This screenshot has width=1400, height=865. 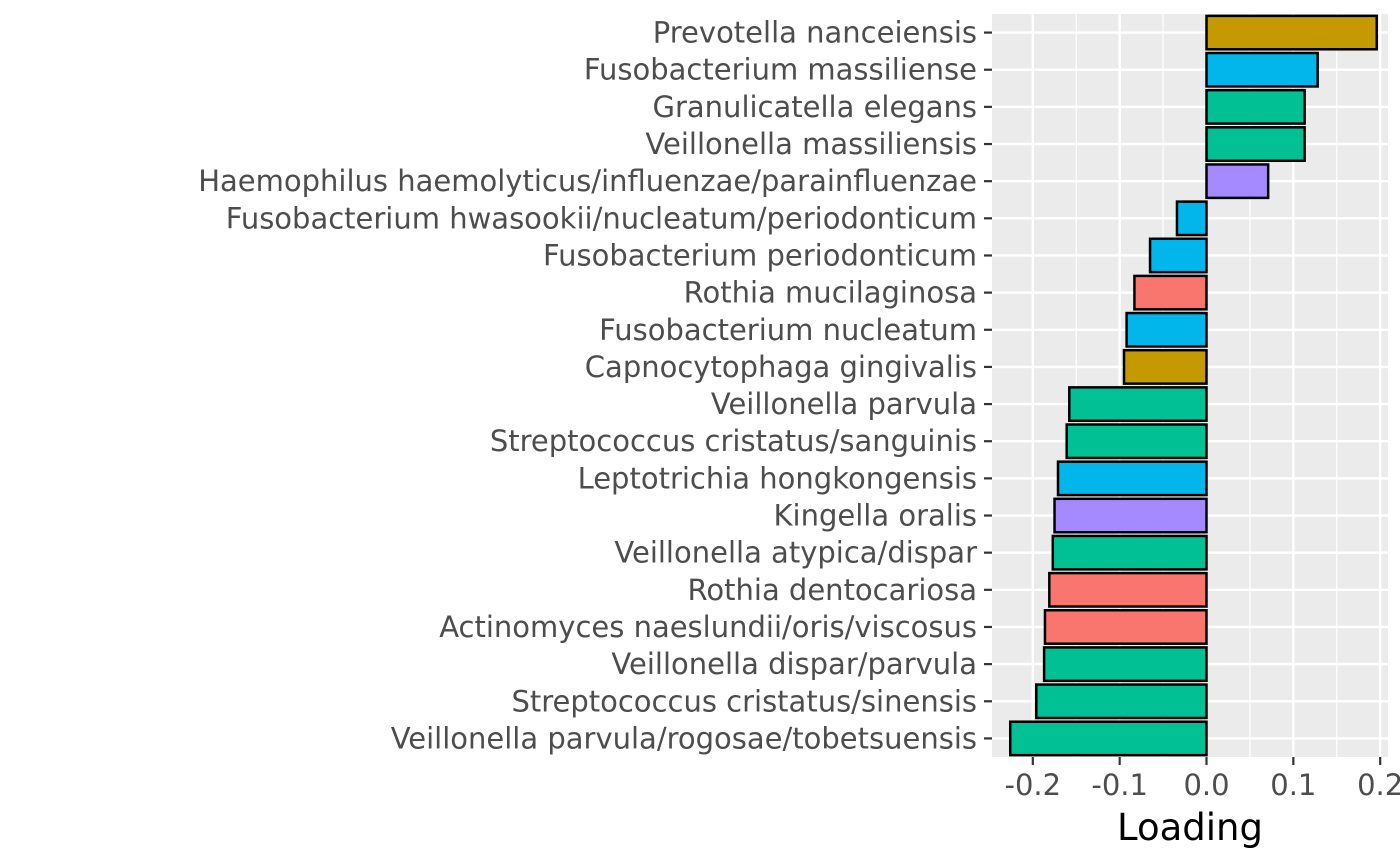 I want to click on y-tick-label: Kingella oralis, so click(x=875, y=516).